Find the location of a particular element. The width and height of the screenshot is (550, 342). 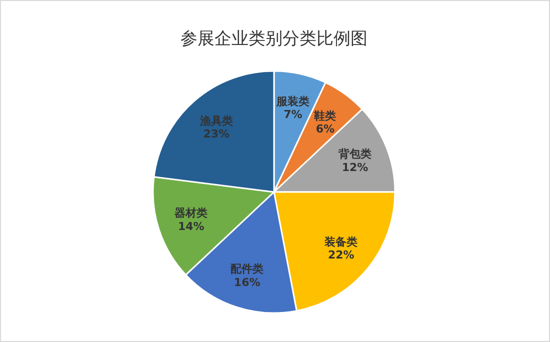

slice-label: 配件类 is located at coordinates (247, 269).